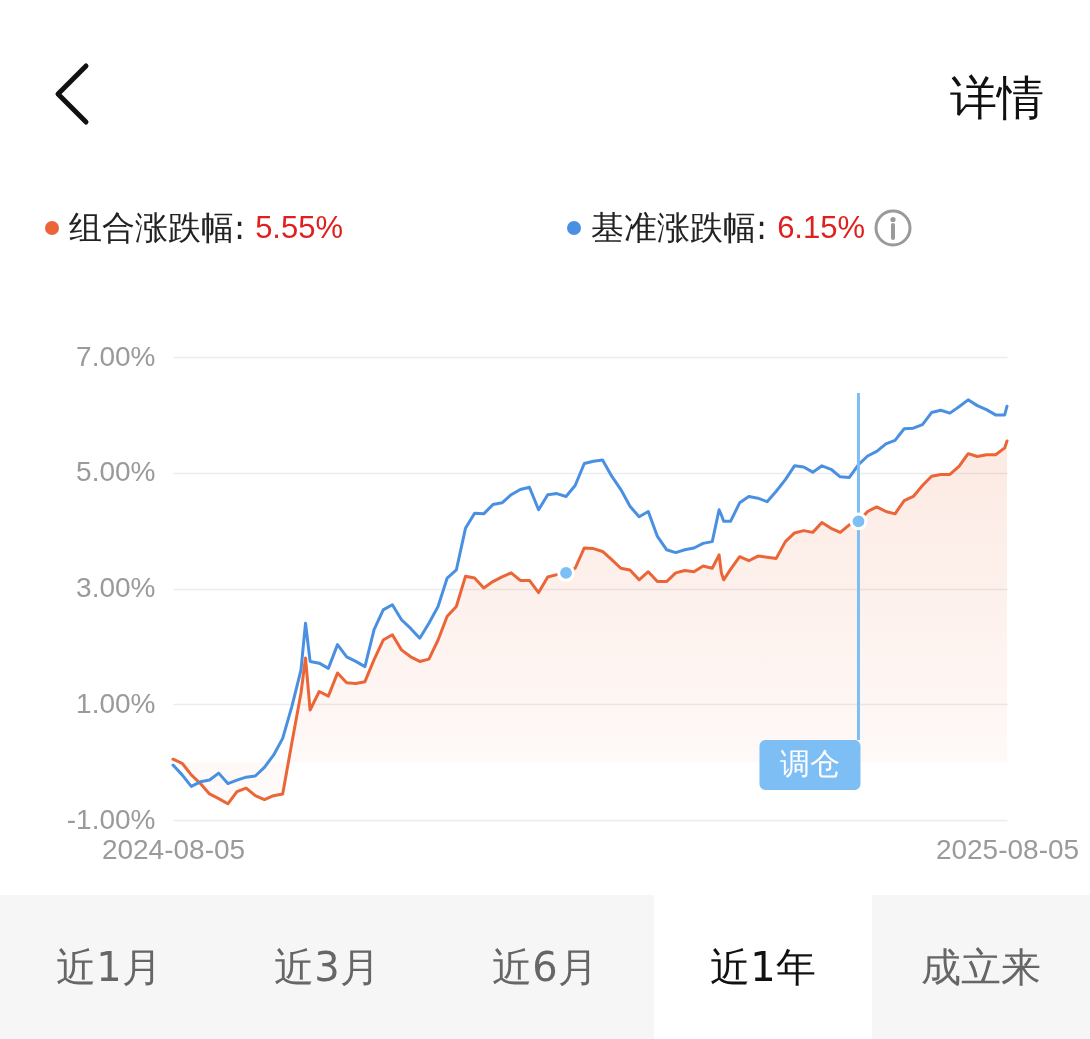 The height and width of the screenshot is (1039, 1090). Describe the element at coordinates (997, 98) in the screenshot. I see `text: 详情` at that location.